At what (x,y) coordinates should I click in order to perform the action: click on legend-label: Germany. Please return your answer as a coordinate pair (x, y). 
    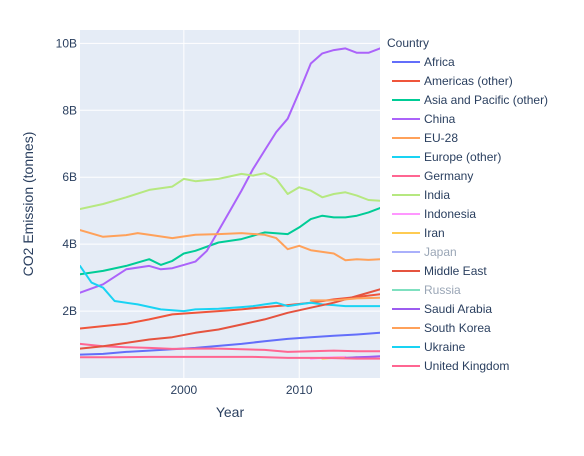
    Looking at the image, I should click on (448, 176).